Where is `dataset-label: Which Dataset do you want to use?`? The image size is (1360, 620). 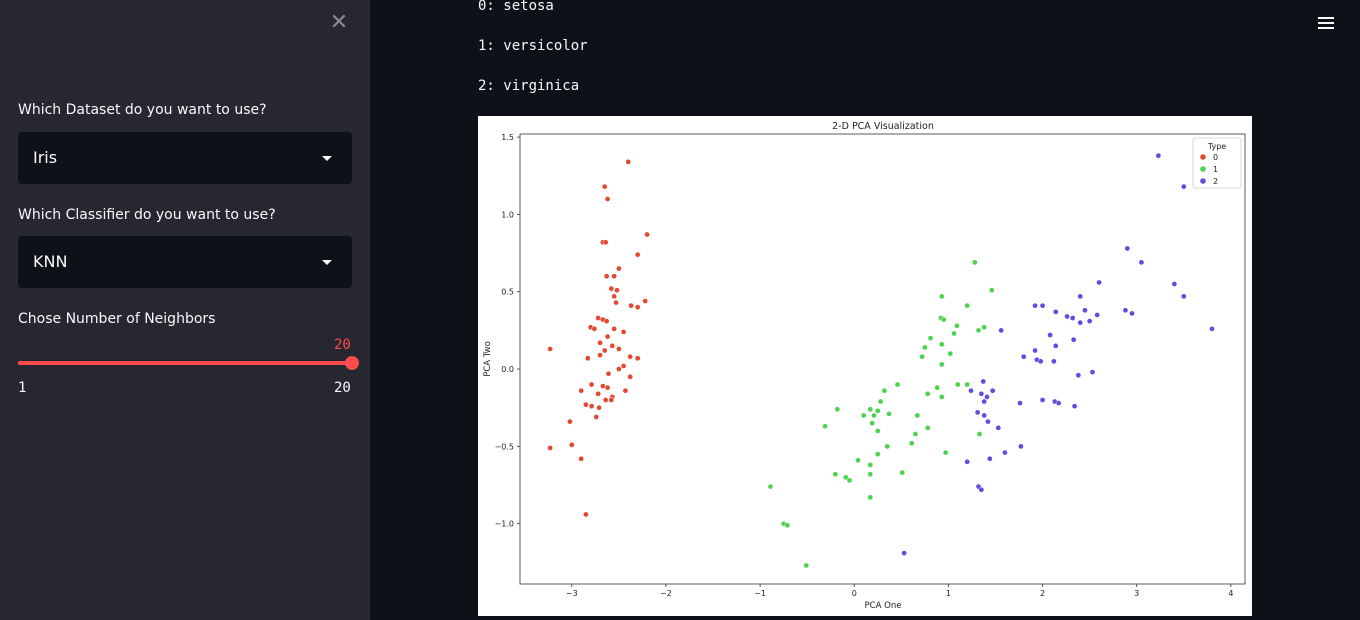
dataset-label: Which Dataset do you want to use? is located at coordinates (142, 110).